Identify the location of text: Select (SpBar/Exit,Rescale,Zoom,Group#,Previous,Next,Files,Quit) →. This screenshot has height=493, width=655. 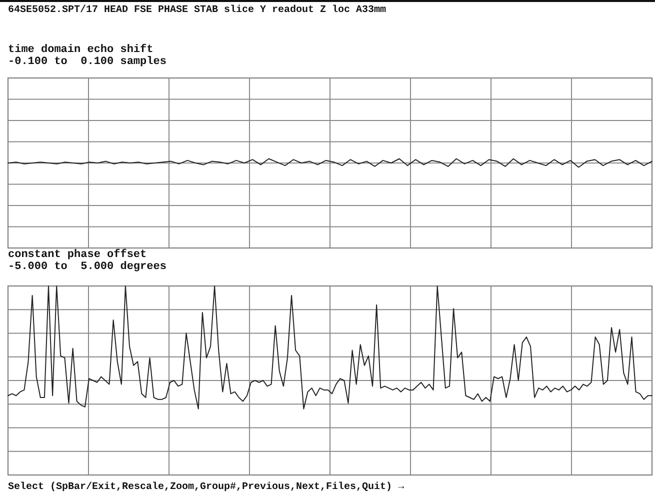
(206, 487).